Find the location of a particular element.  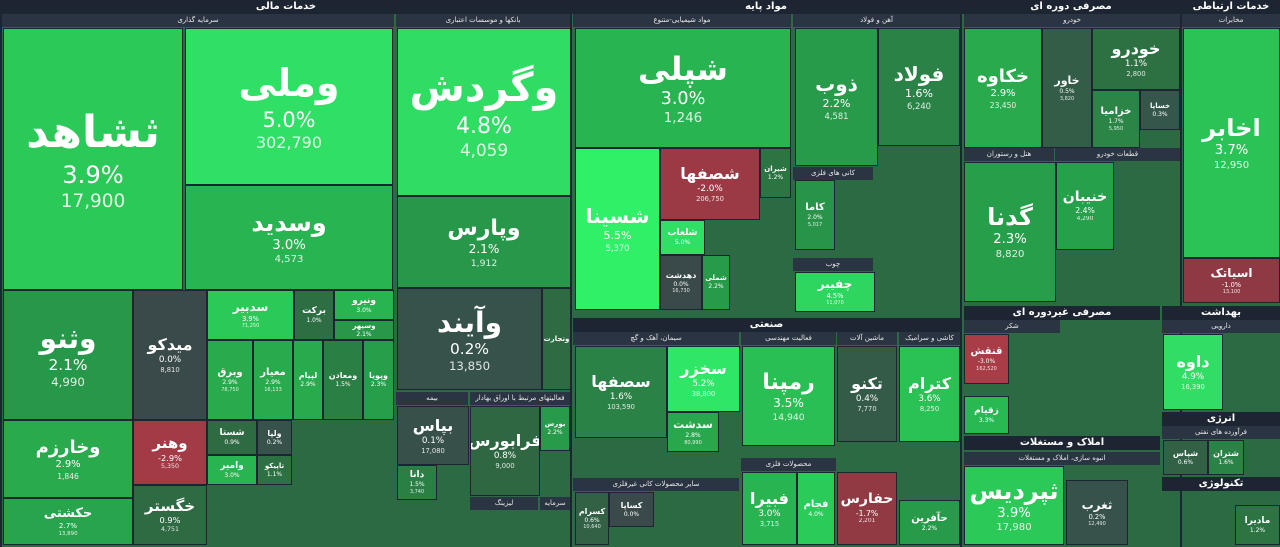

change-percent: -1.0% is located at coordinates (1231, 284).